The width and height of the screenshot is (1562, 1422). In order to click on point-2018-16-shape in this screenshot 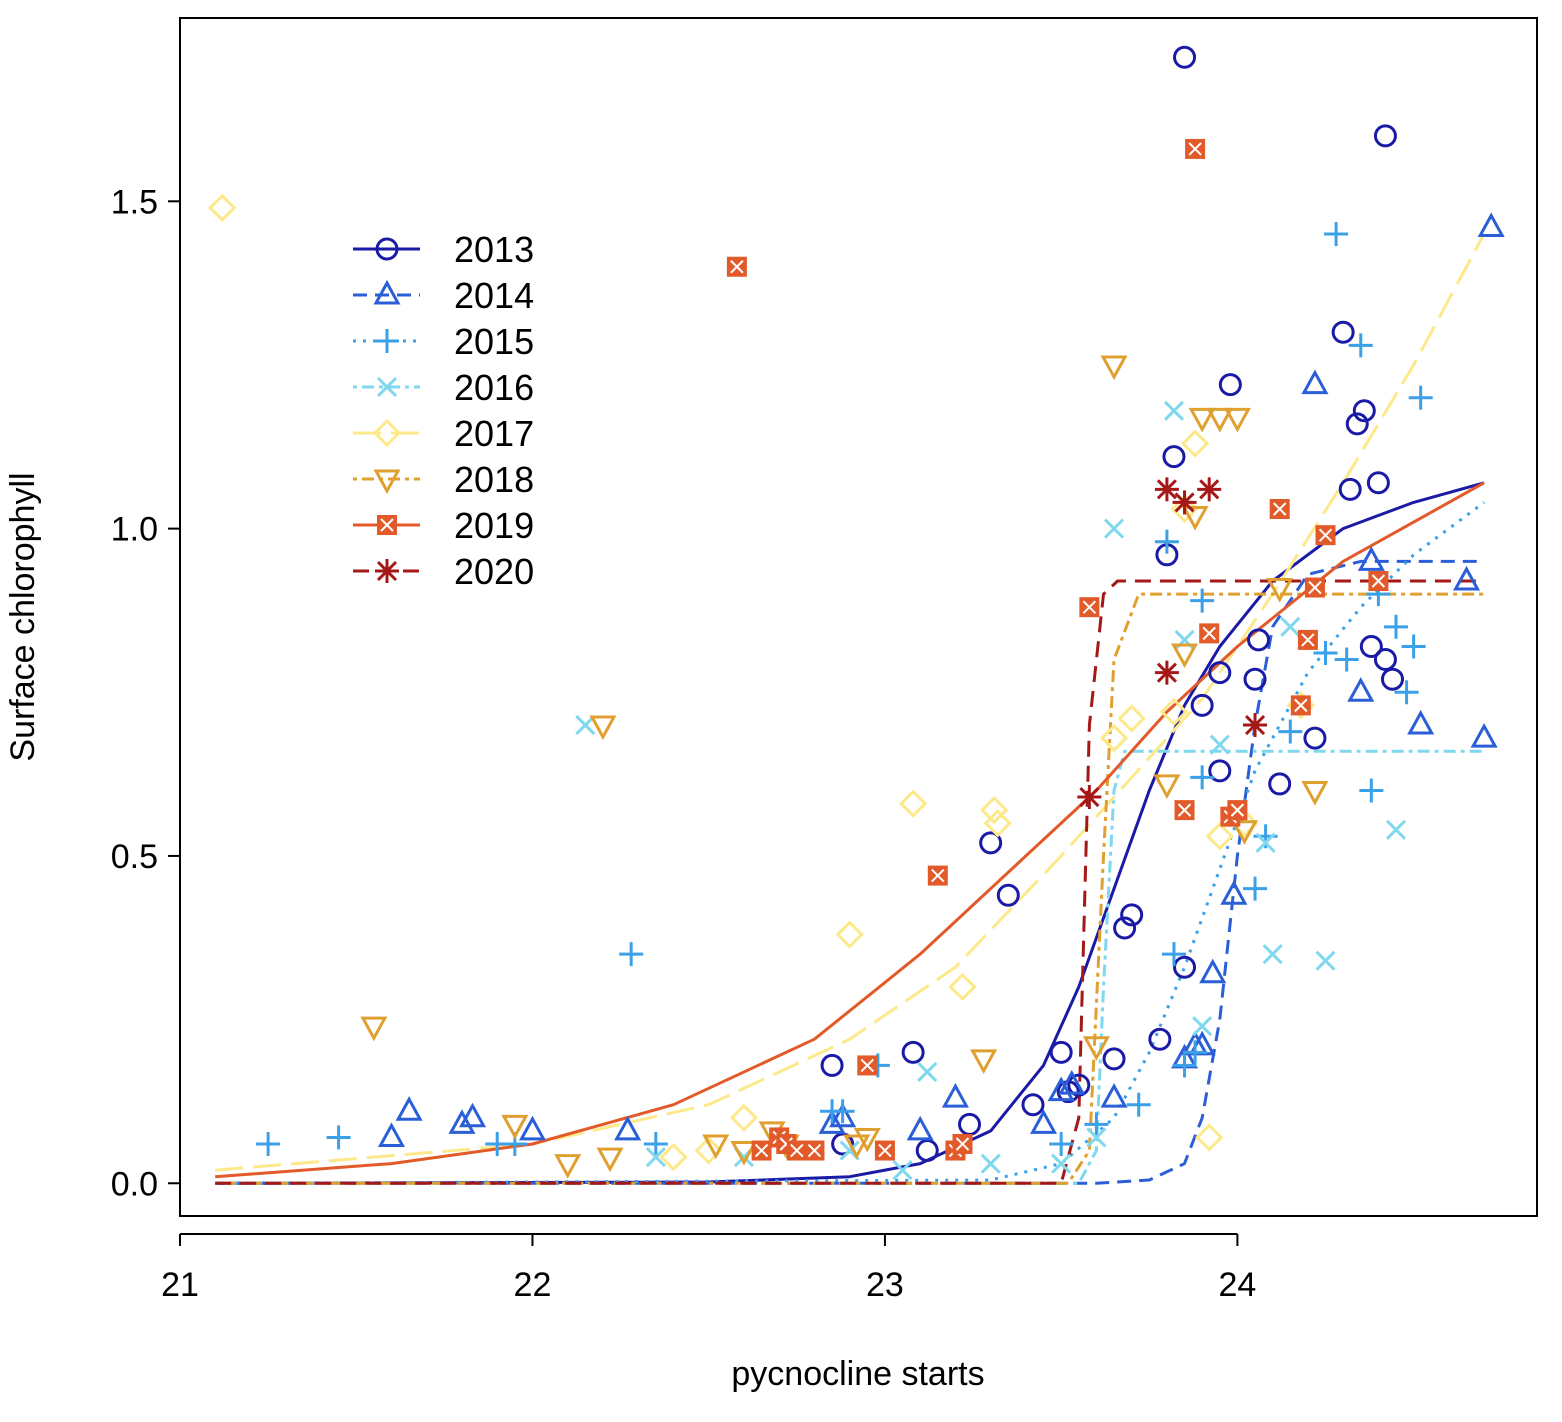, I will do `click(1195, 518)`.